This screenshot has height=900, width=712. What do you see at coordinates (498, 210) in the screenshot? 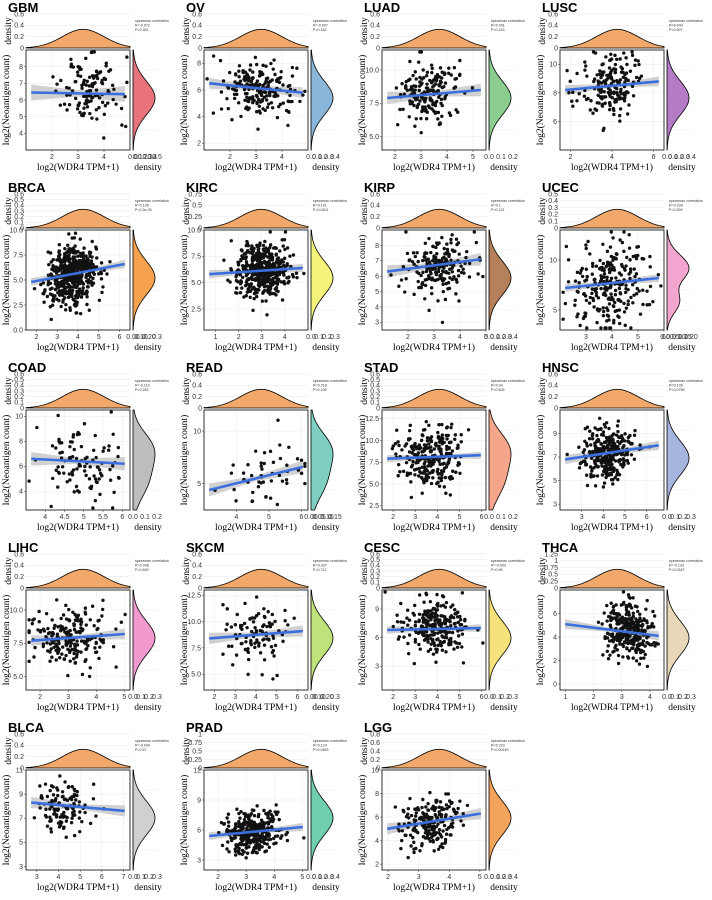
I see `stat-text: P=0.121` at bounding box center [498, 210].